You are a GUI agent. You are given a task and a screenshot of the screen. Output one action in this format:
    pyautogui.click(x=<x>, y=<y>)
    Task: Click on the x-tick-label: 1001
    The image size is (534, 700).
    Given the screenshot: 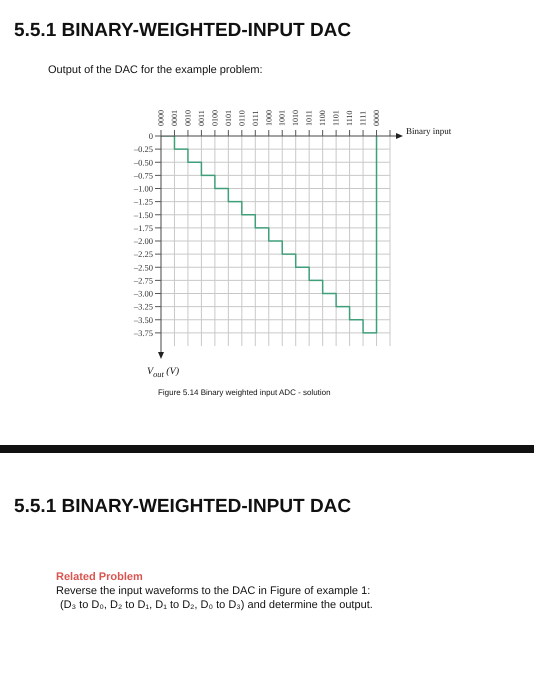 What is the action you would take?
    pyautogui.click(x=282, y=118)
    